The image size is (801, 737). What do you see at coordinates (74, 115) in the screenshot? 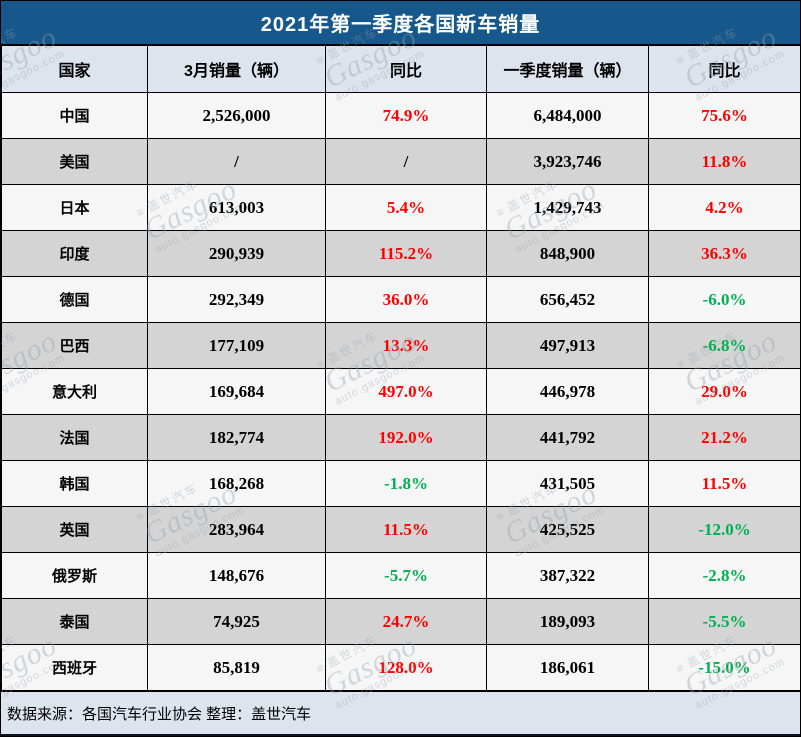
I see `country-cell: 中国` at bounding box center [74, 115].